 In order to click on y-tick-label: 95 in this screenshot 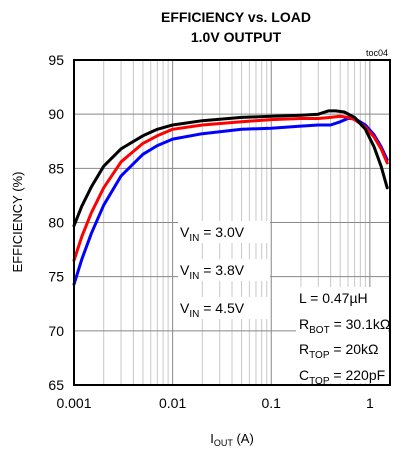, I will do `click(56, 60)`.